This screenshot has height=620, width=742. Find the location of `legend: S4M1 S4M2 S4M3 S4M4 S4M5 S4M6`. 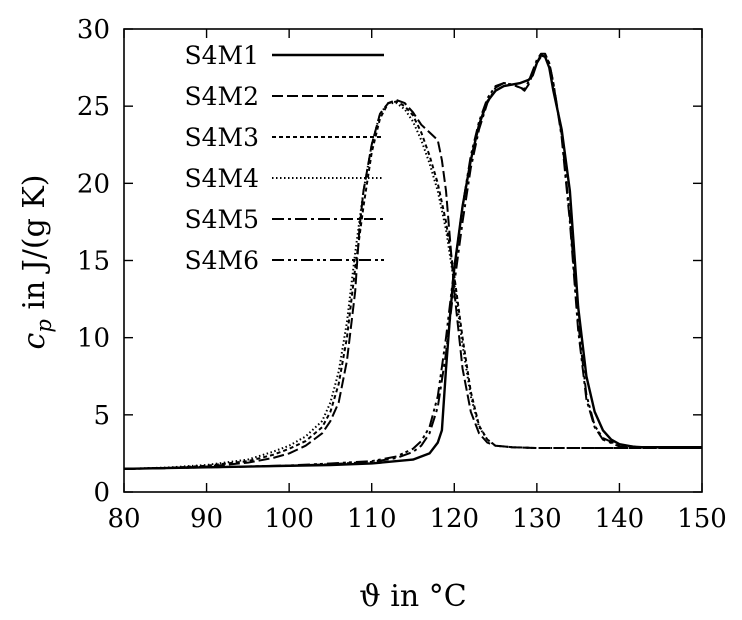

legend: S4M1 S4M2 S4M3 S4M4 S4M5 S4M6 is located at coordinates (284, 158).